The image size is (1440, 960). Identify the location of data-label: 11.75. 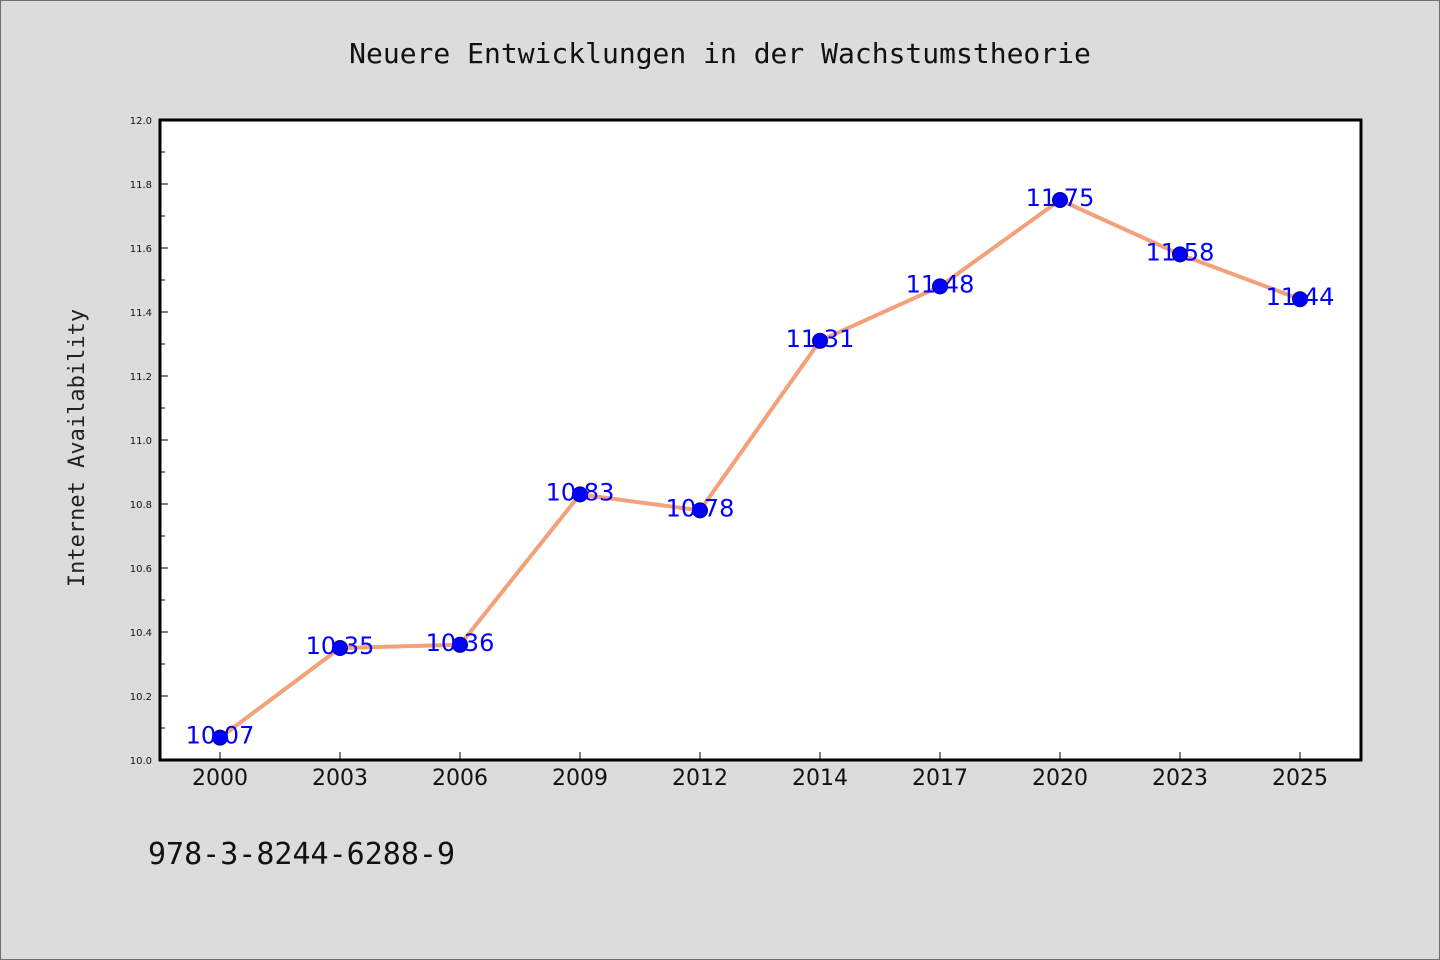
(1060, 198).